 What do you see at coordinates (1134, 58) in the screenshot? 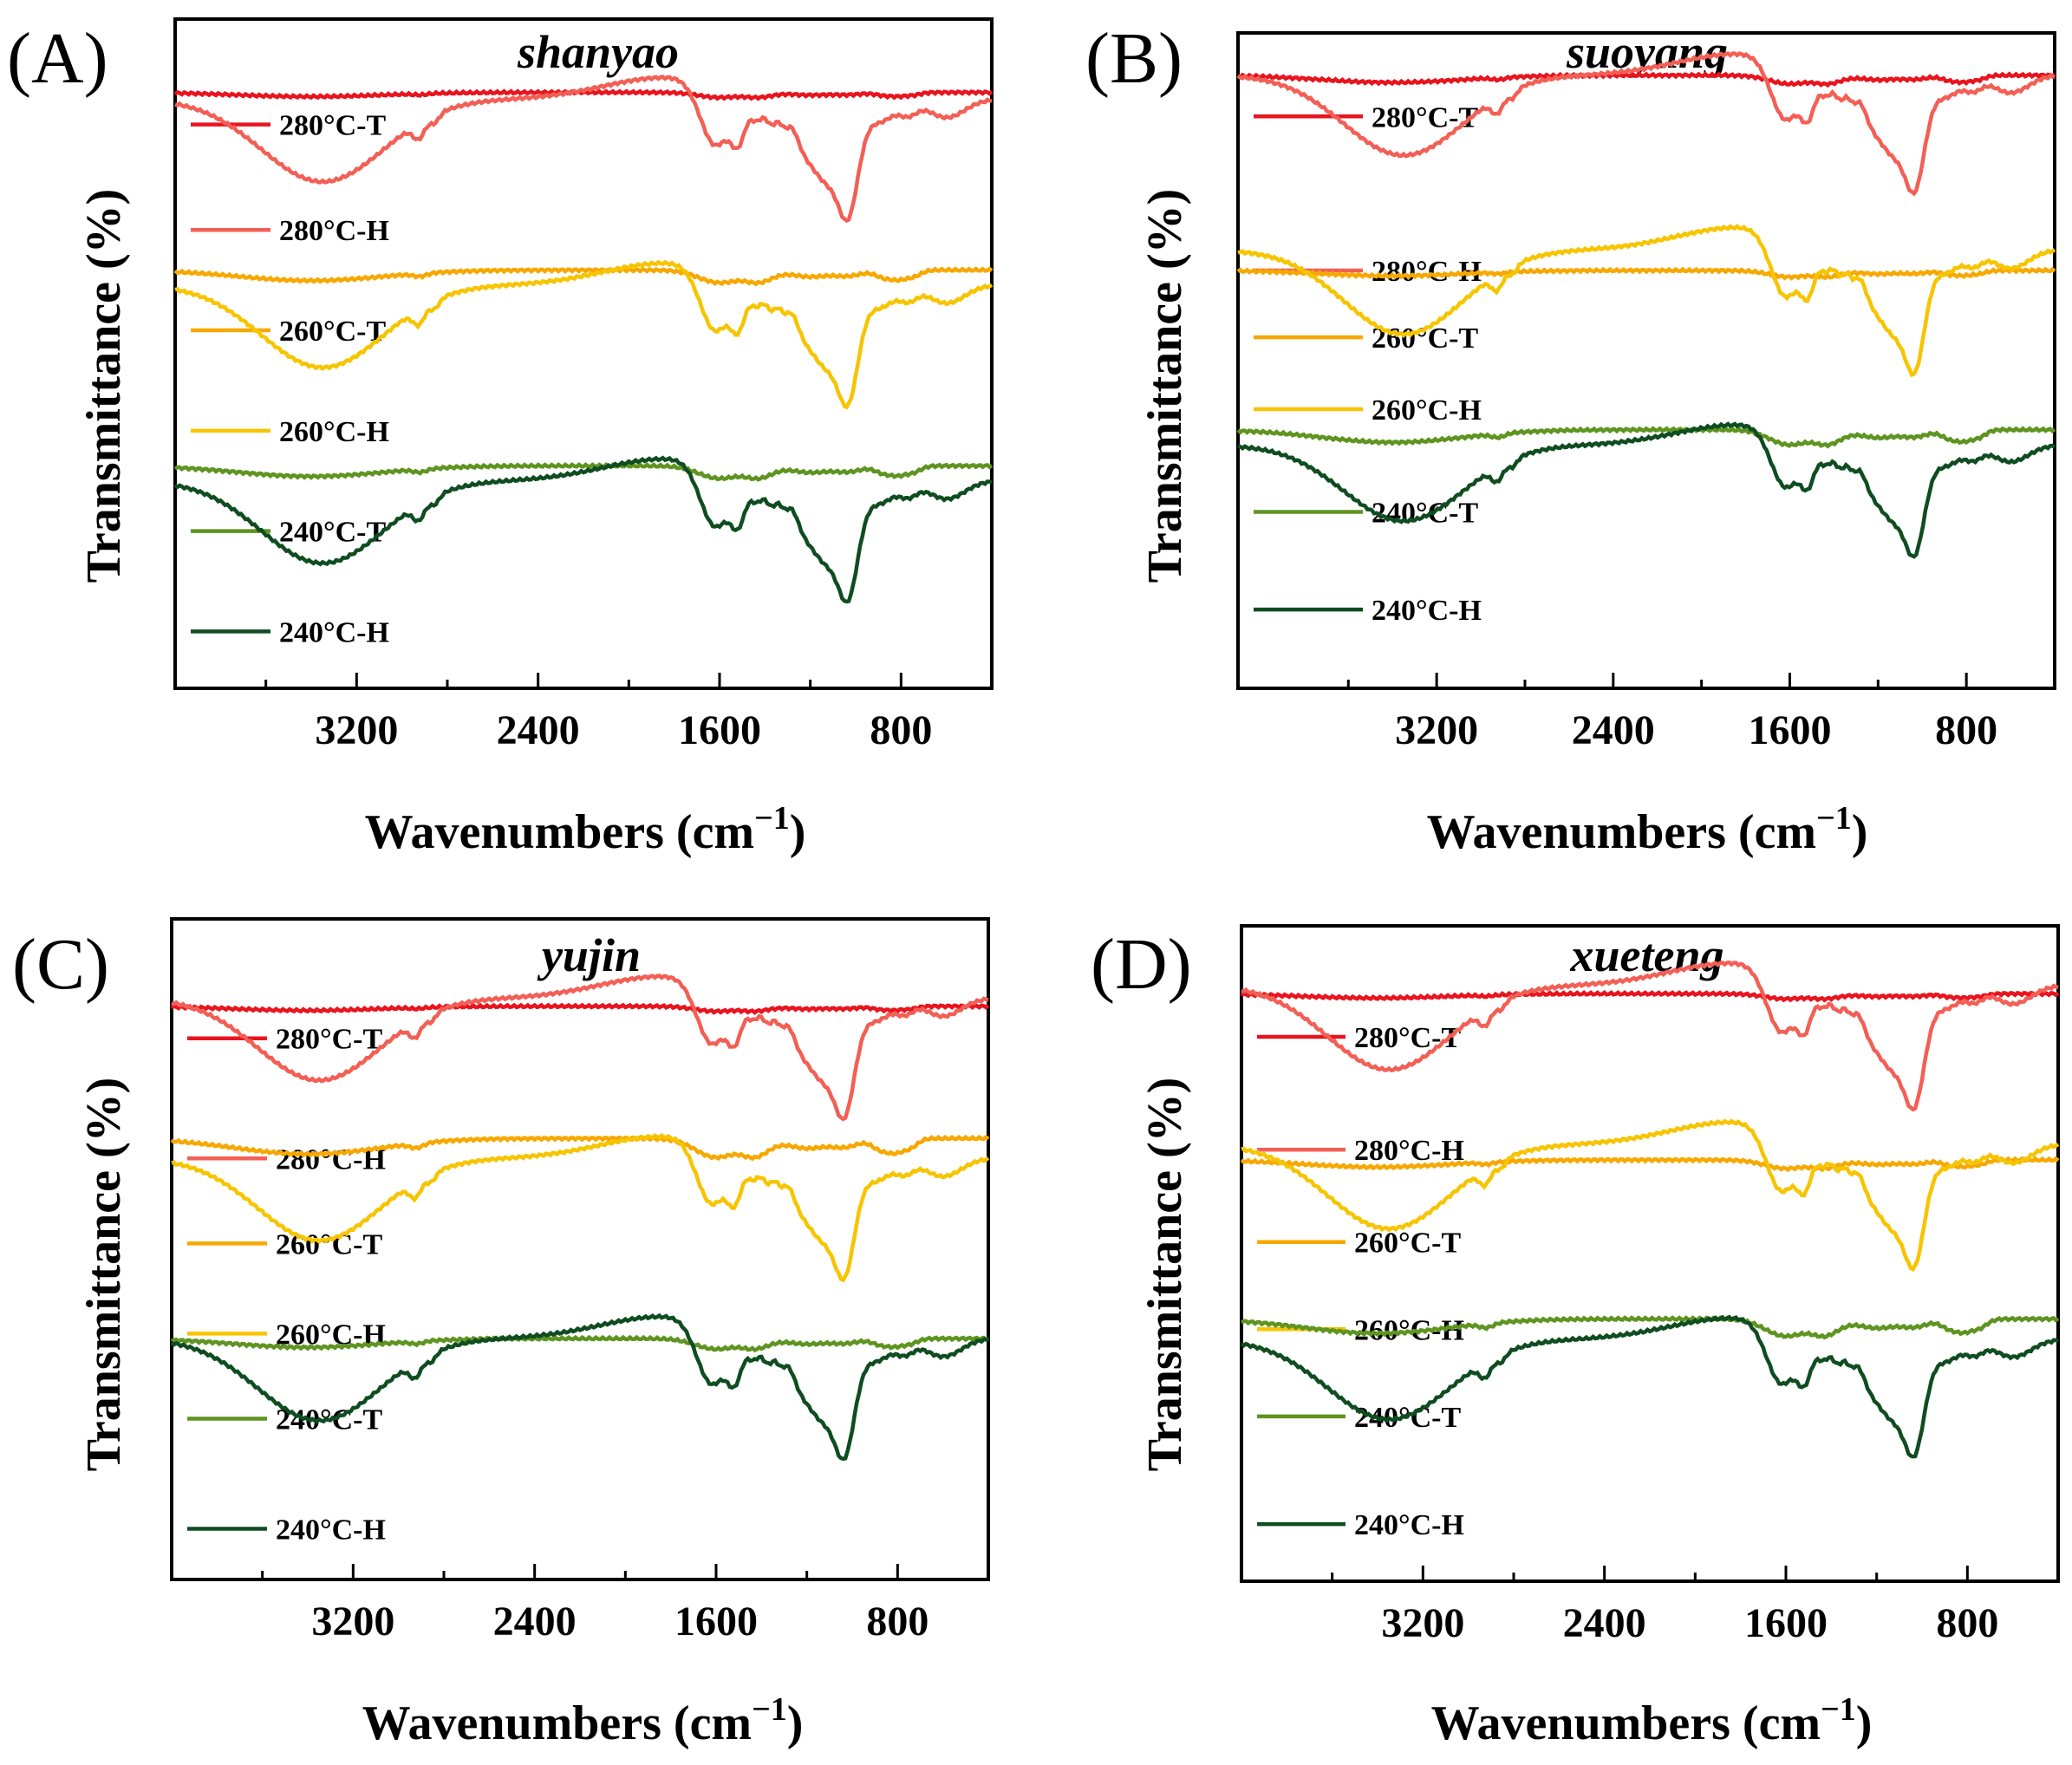
I see `panel-label: (B)` at bounding box center [1134, 58].